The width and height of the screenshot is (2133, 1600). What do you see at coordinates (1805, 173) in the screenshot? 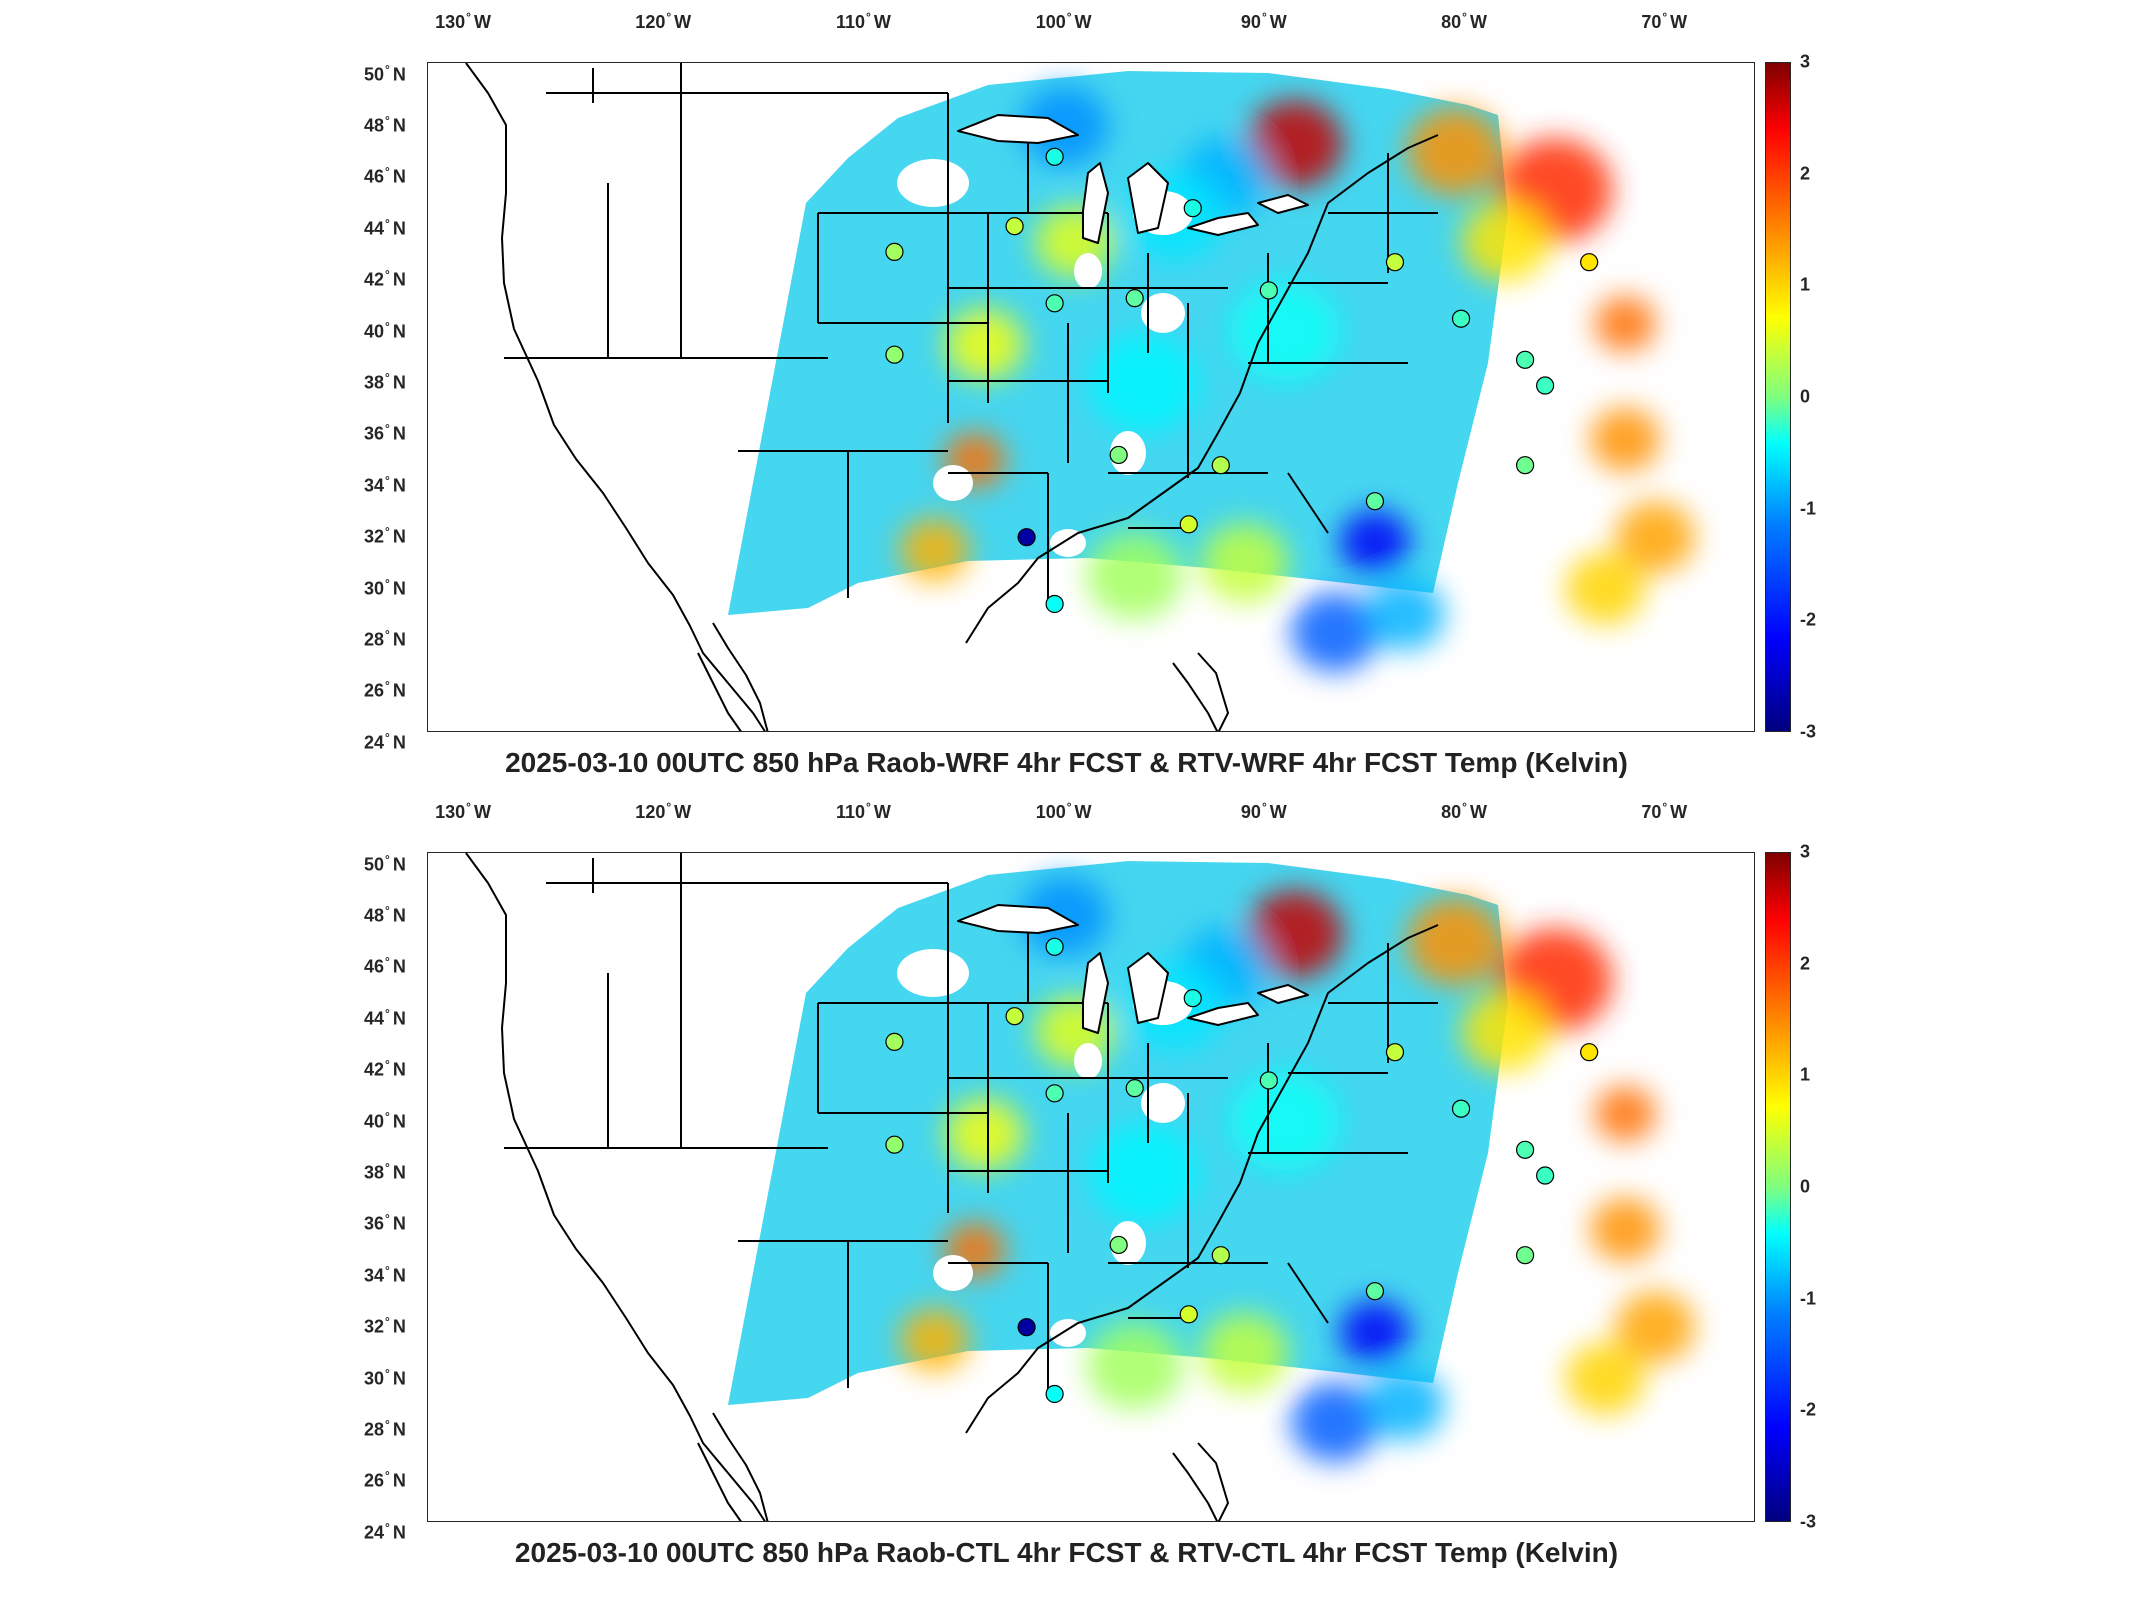
I see `colorbar-tick-label: 2` at bounding box center [1805, 173].